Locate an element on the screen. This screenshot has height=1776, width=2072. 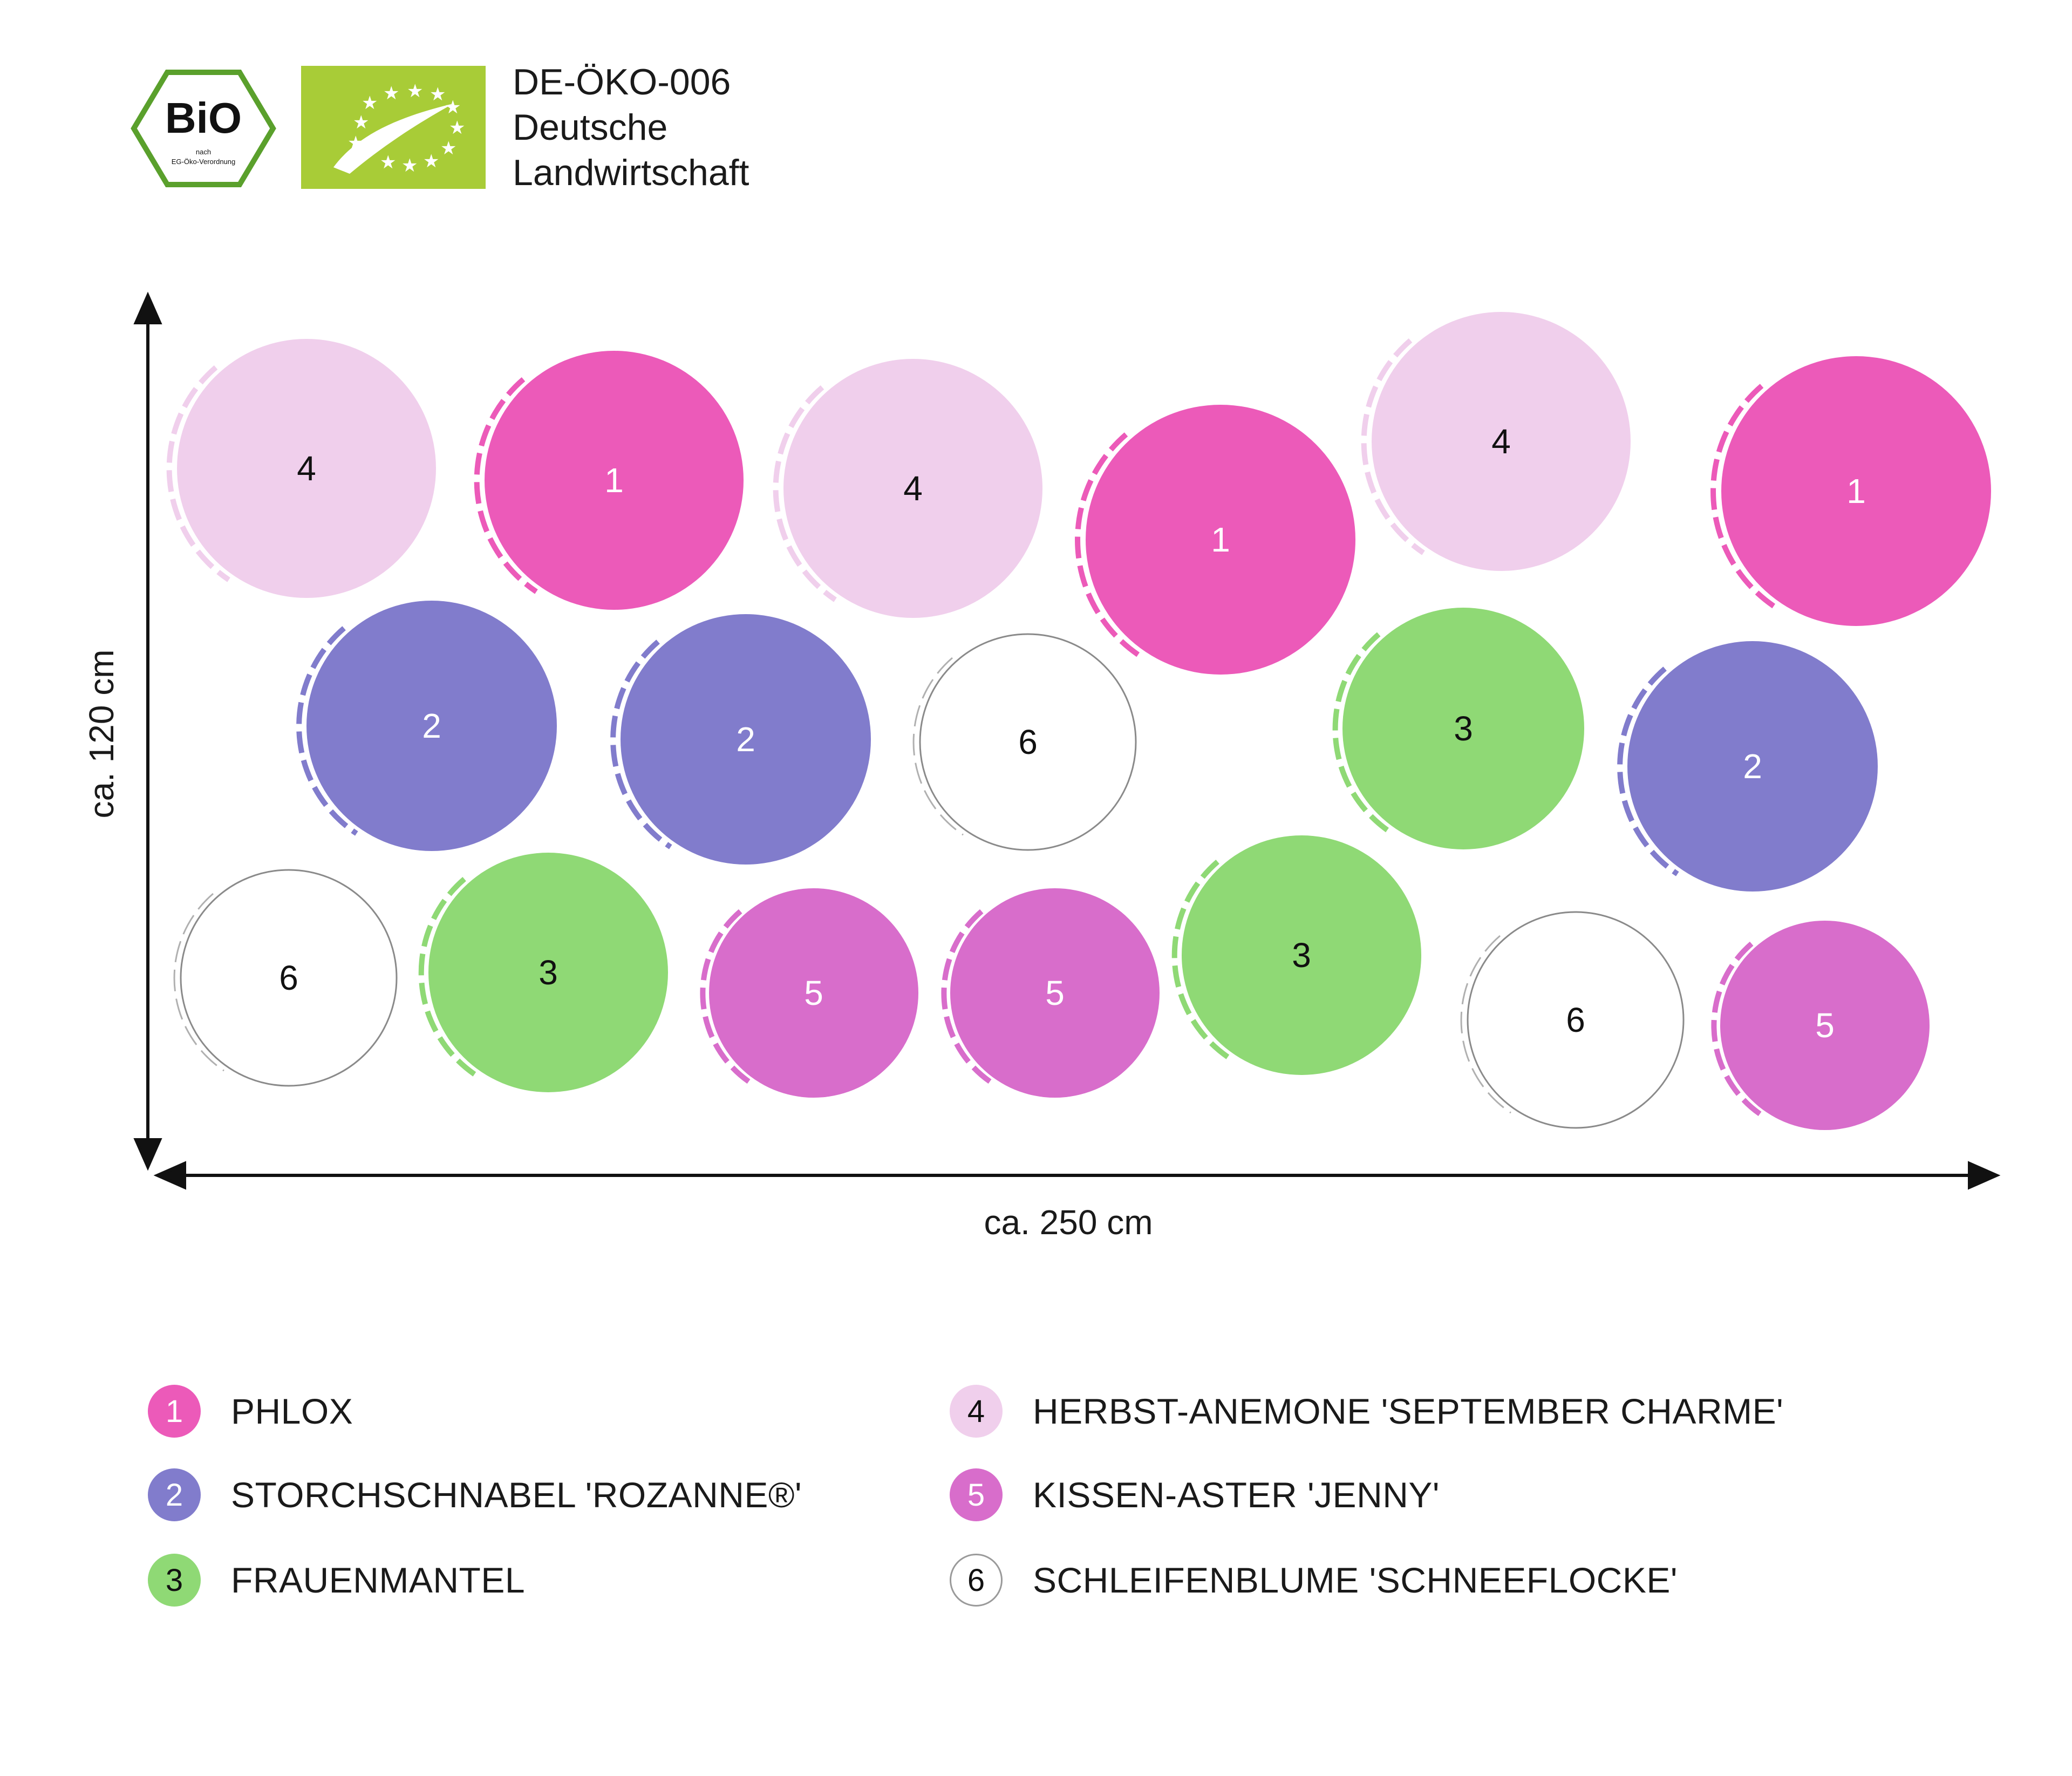
legend-item-phlox: 1 PHLOX is located at coordinates (250, 1411).